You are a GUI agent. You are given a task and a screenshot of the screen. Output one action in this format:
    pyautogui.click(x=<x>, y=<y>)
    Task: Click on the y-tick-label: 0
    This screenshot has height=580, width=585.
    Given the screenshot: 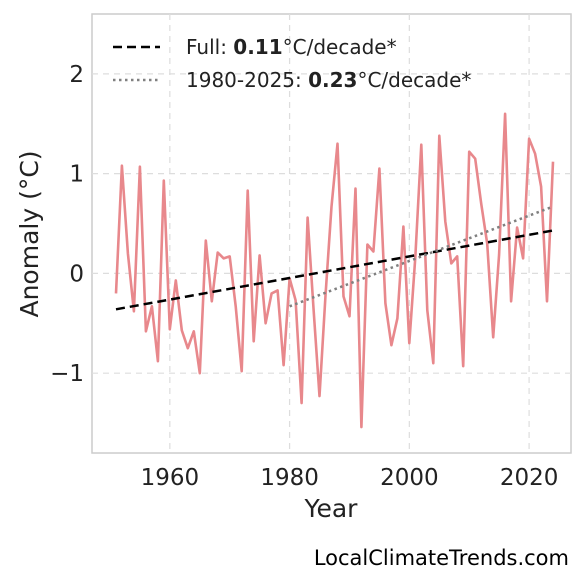 What is the action you would take?
    pyautogui.click(x=76, y=274)
    